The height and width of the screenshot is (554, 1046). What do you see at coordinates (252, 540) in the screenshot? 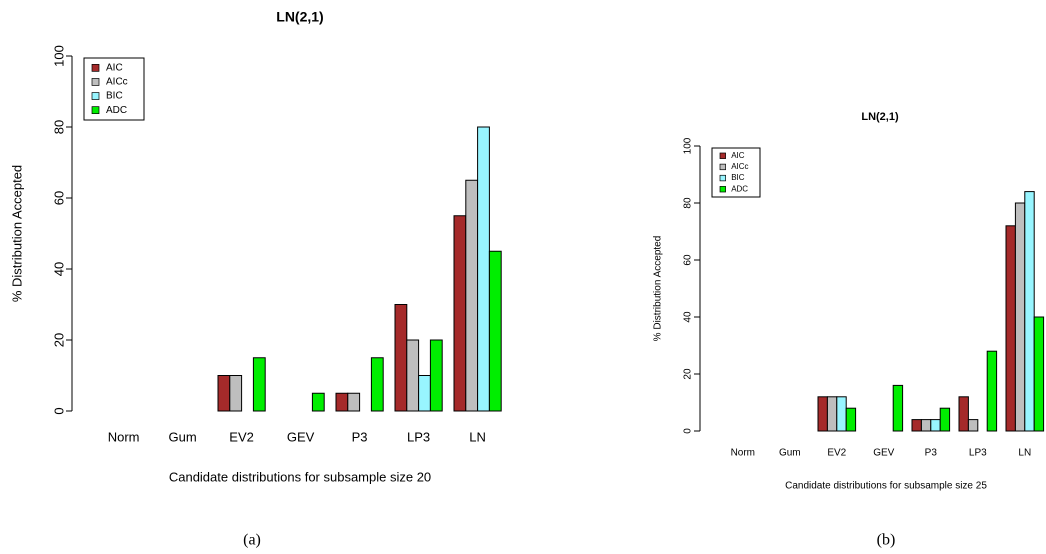
I see `caption: (a)` at bounding box center [252, 540].